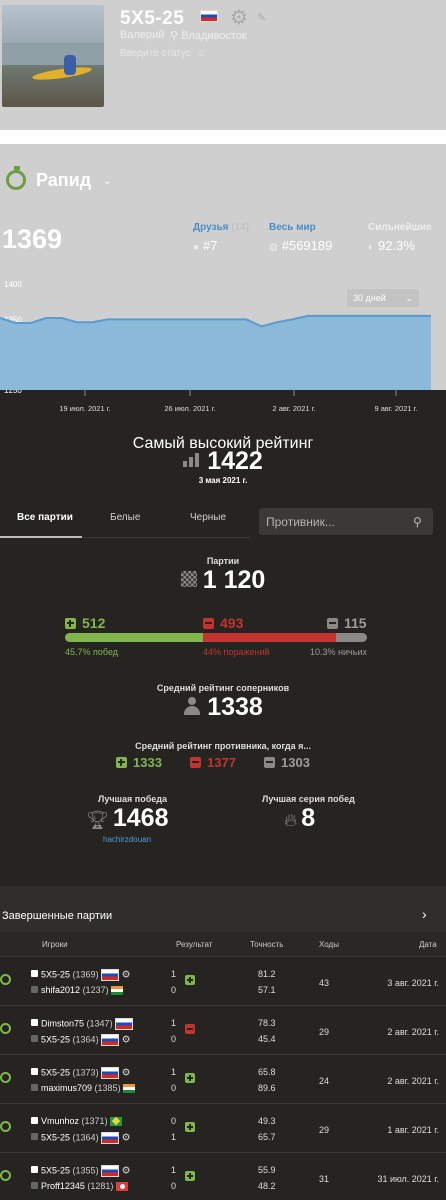 This screenshot has width=446, height=1200. What do you see at coordinates (413, 983) in the screenshot?
I see `game-date: 3 авг. 2021 г.` at bounding box center [413, 983].